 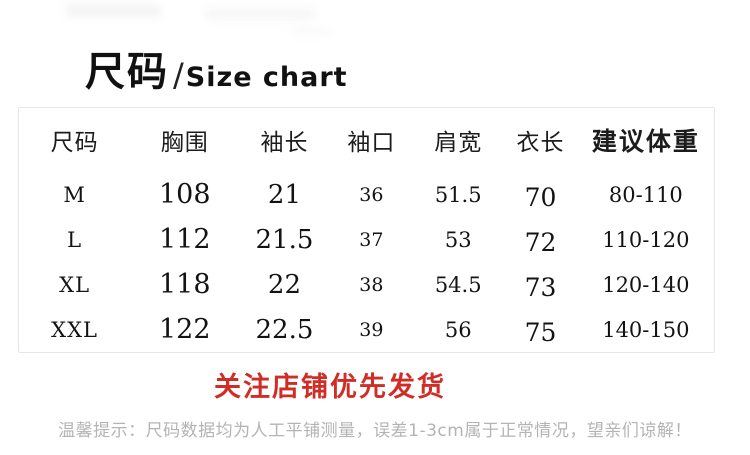 I want to click on cell-value: L, so click(x=75, y=239).